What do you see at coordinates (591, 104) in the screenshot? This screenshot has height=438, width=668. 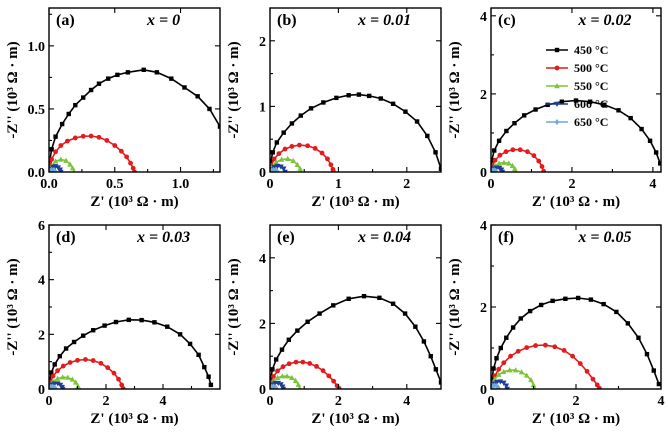 I see `legend-label: 600 °C` at bounding box center [591, 104].